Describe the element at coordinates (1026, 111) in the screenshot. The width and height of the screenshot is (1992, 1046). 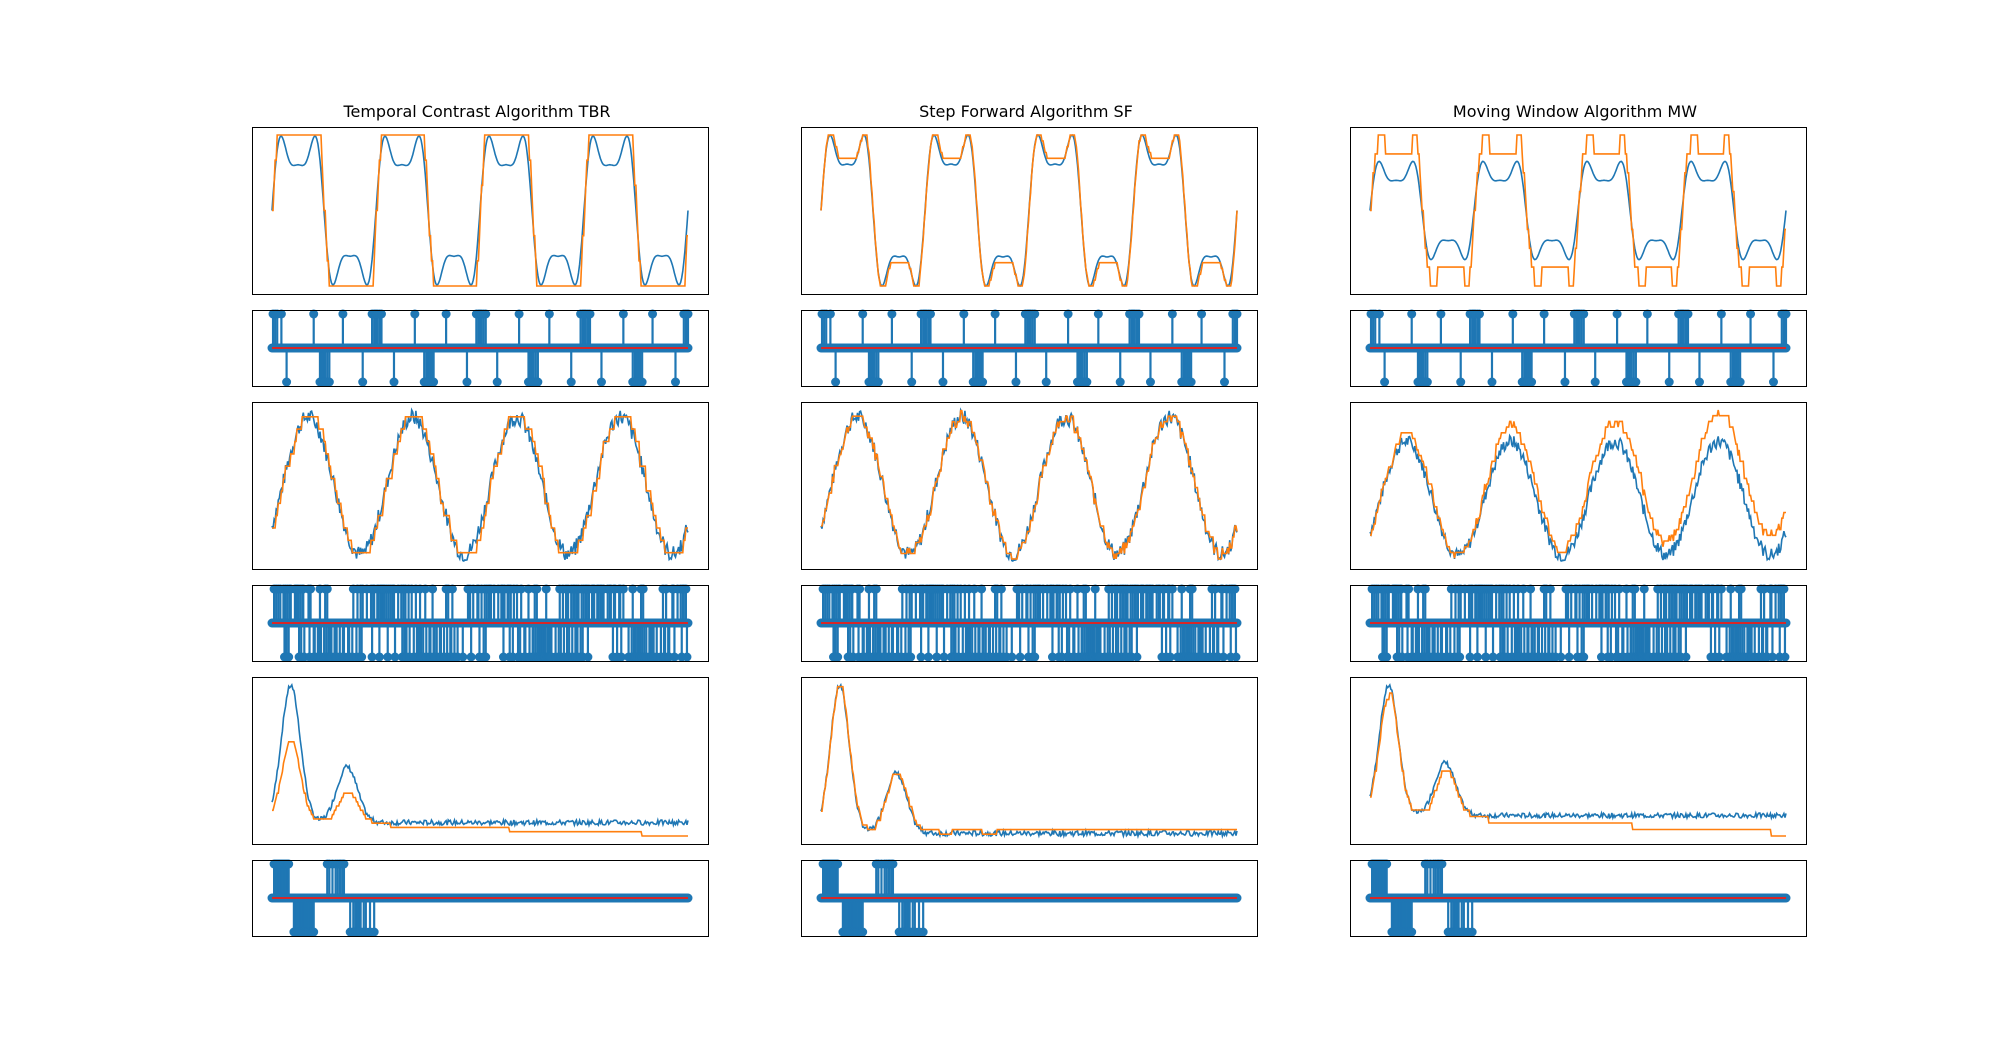
I see `column-title-sf: Step Forward Algorithm SF` at that location.